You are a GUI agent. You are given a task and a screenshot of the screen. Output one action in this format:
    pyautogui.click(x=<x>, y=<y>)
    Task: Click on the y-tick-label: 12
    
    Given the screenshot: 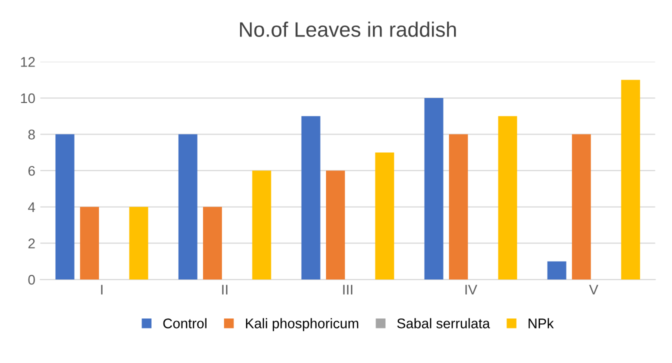 What is the action you would take?
    pyautogui.click(x=28, y=62)
    